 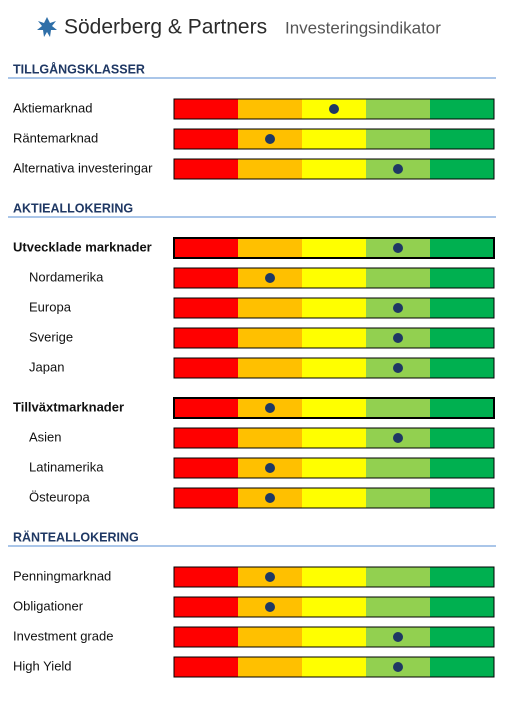 I want to click on row-label: Sverige, so click(x=51, y=336).